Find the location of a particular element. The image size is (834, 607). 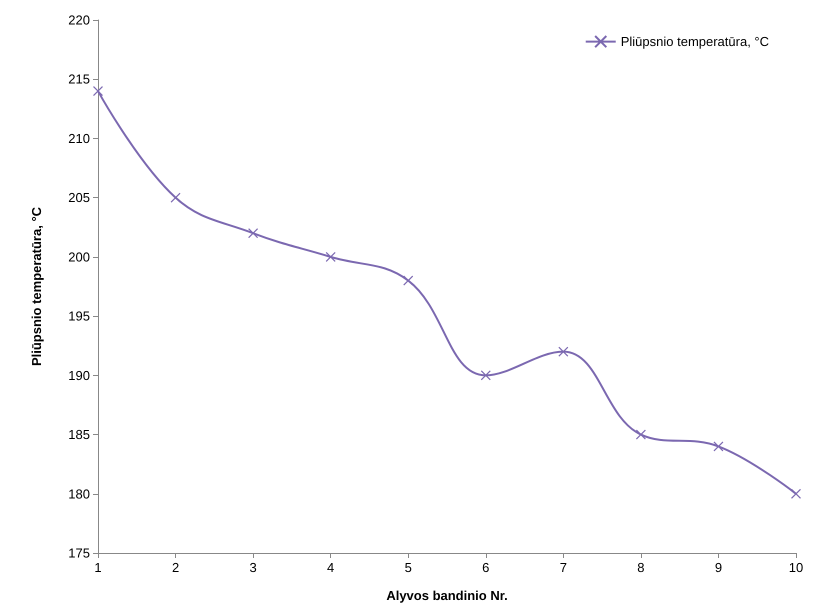

x-tick-label: 6 is located at coordinates (486, 567).